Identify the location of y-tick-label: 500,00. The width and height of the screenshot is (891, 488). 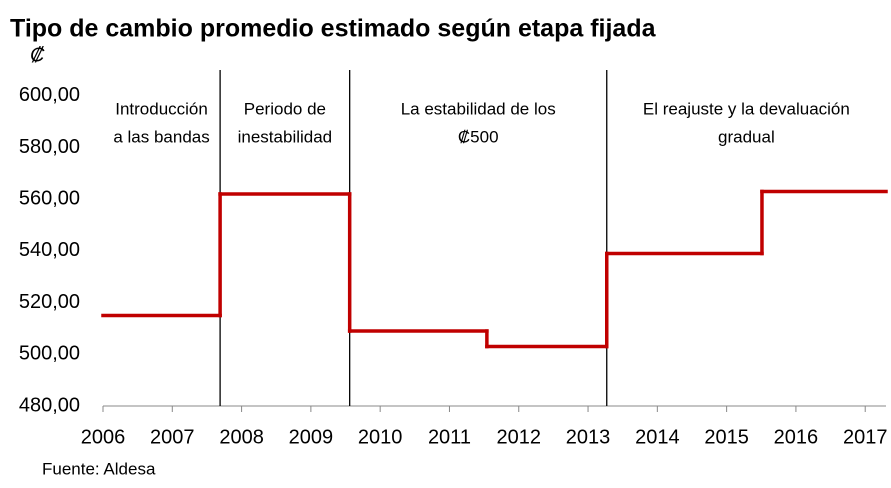
(49, 354).